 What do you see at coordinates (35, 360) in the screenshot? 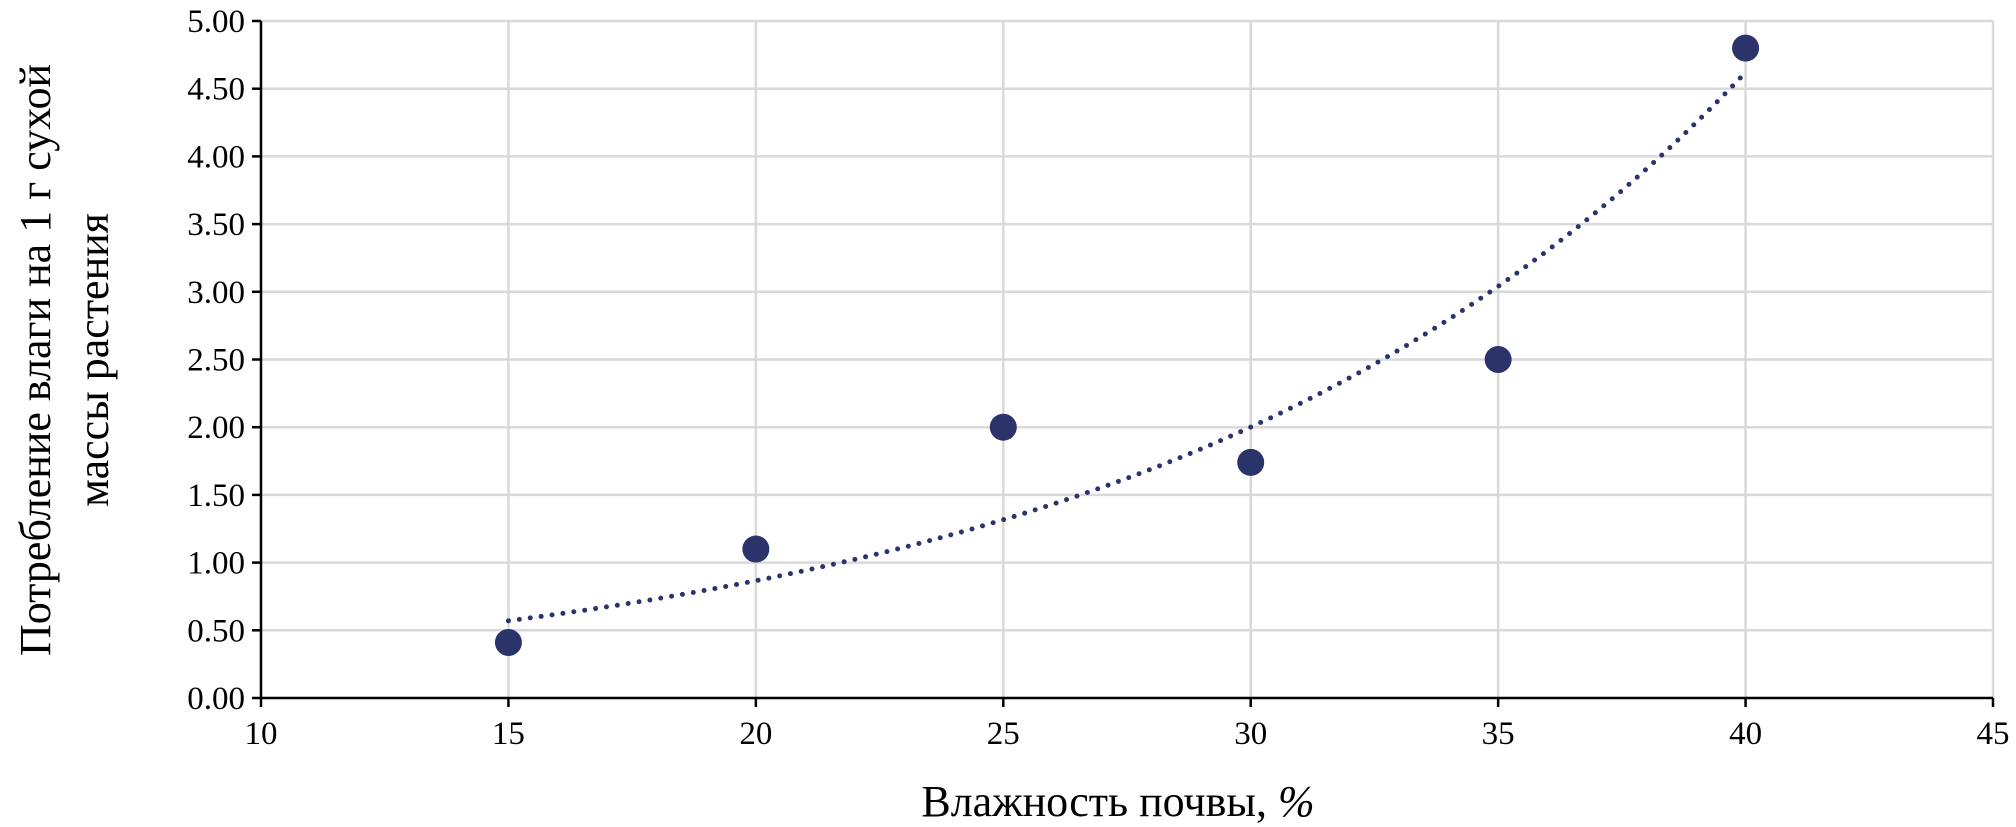
I see `y-axis-title-line-1: Потребление влаги на 1 г сухой` at bounding box center [35, 360].